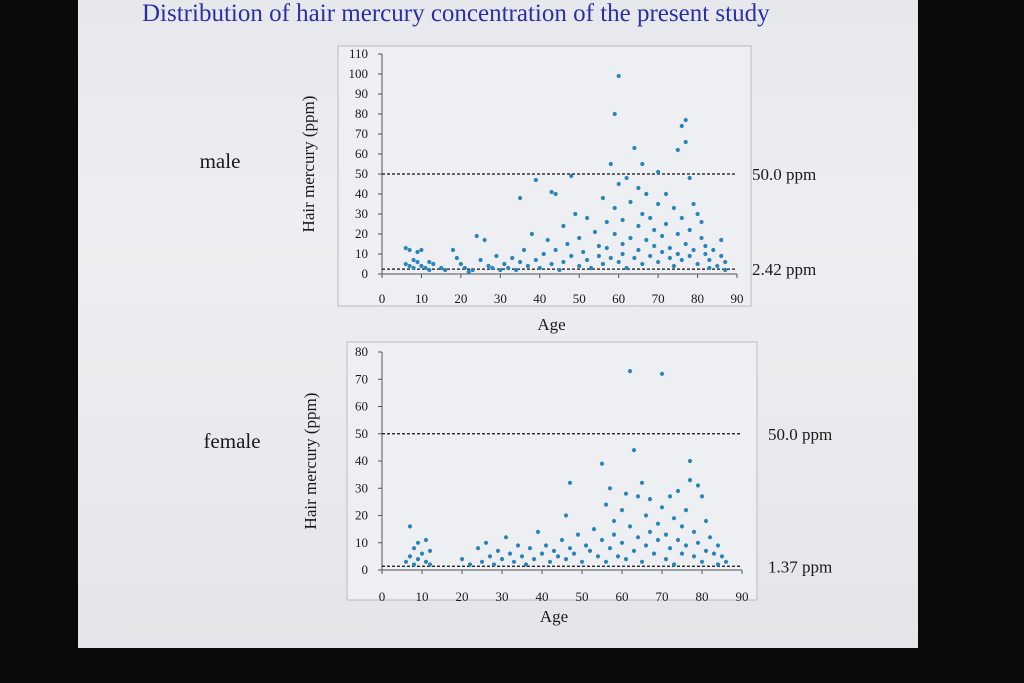 The width and height of the screenshot is (1024, 683). I want to click on chart1-y-tick-label: 100, so click(359, 73).